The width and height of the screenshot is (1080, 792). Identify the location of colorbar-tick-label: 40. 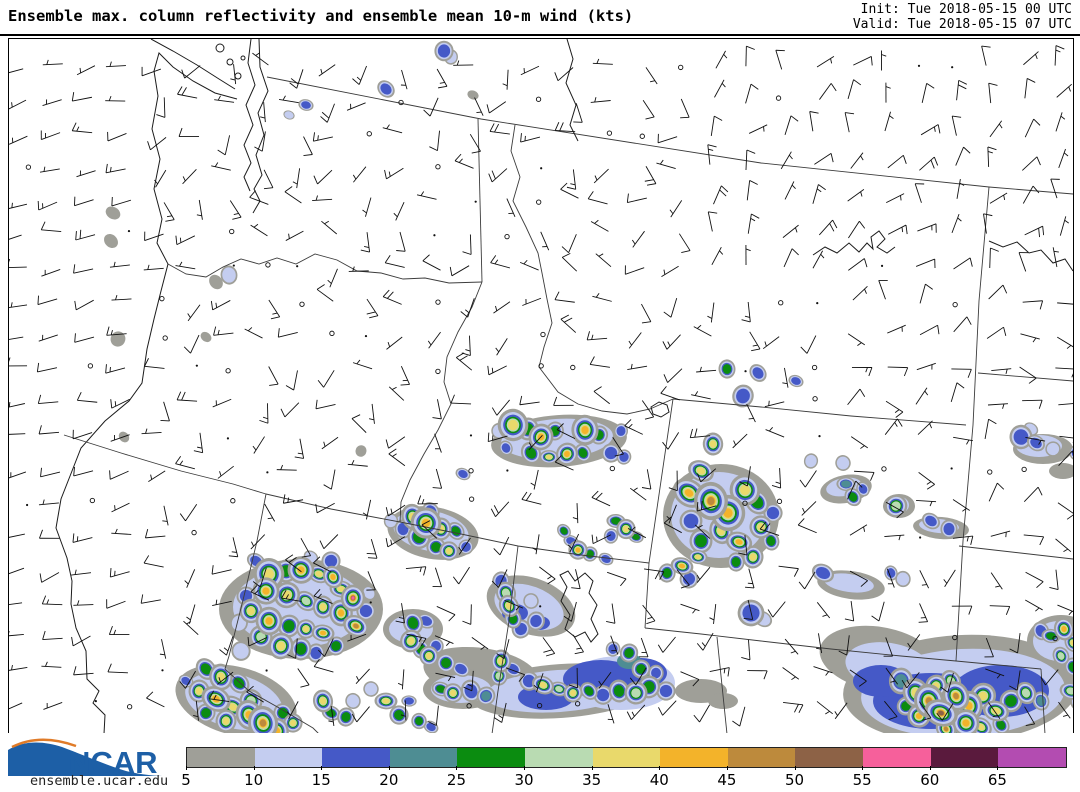
(659, 780).